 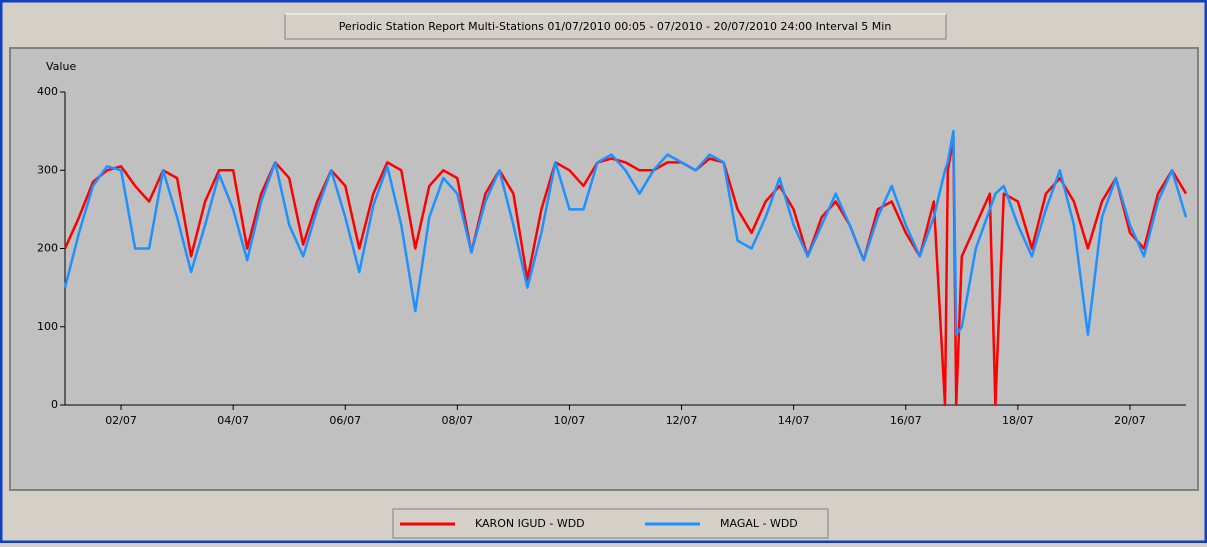 What do you see at coordinates (599, 523) in the screenshot?
I see `legend-items: KARON IGUD - WDD MAGAL - WDD` at bounding box center [599, 523].